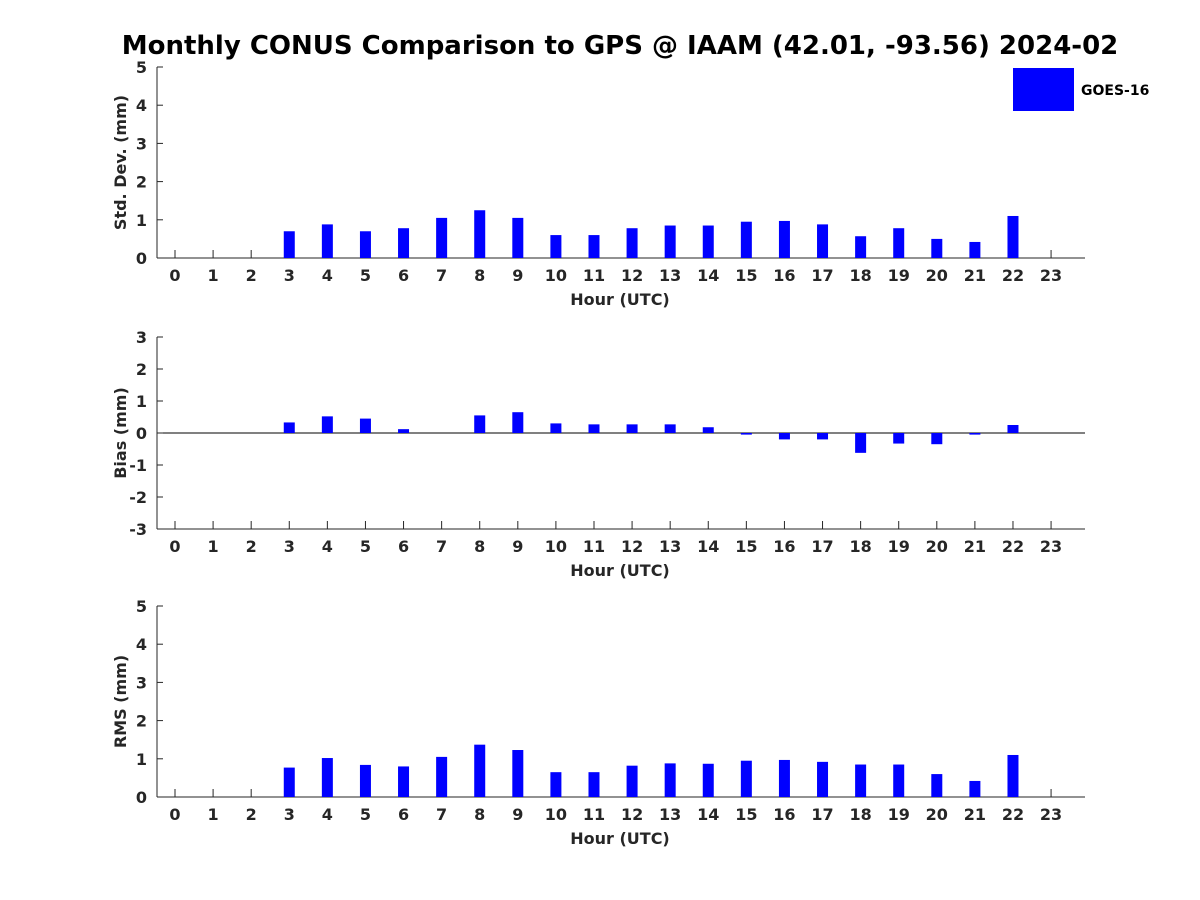  I want to click on legend: GOES-16, so click(1081, 89).